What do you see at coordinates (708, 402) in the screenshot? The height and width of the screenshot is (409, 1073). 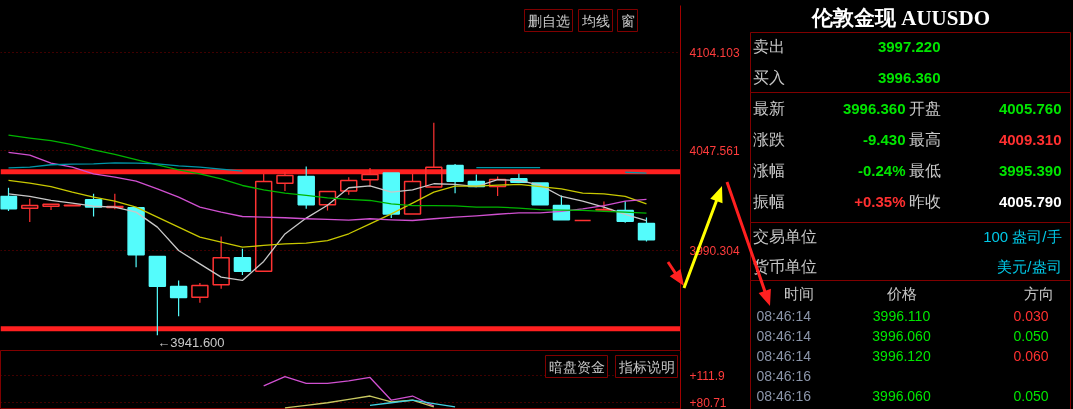 I see `y-tick-label: +80.71` at bounding box center [708, 402].